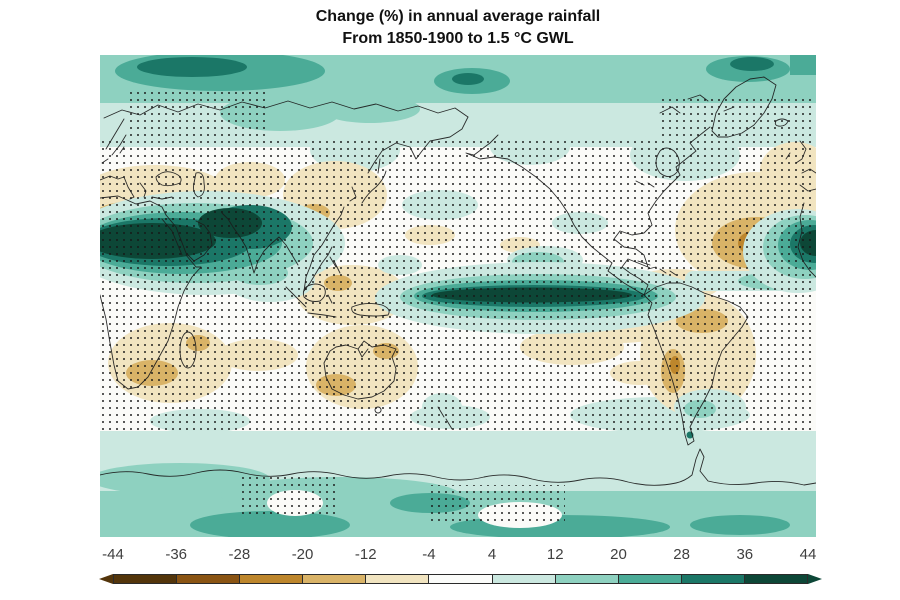 Image resolution: width=900 pixels, height=600 pixels. Describe the element at coordinates (458, 38) in the screenshot. I see `chart-title-line2: From 1850-1900 to 1.5 °C GWL` at that location.